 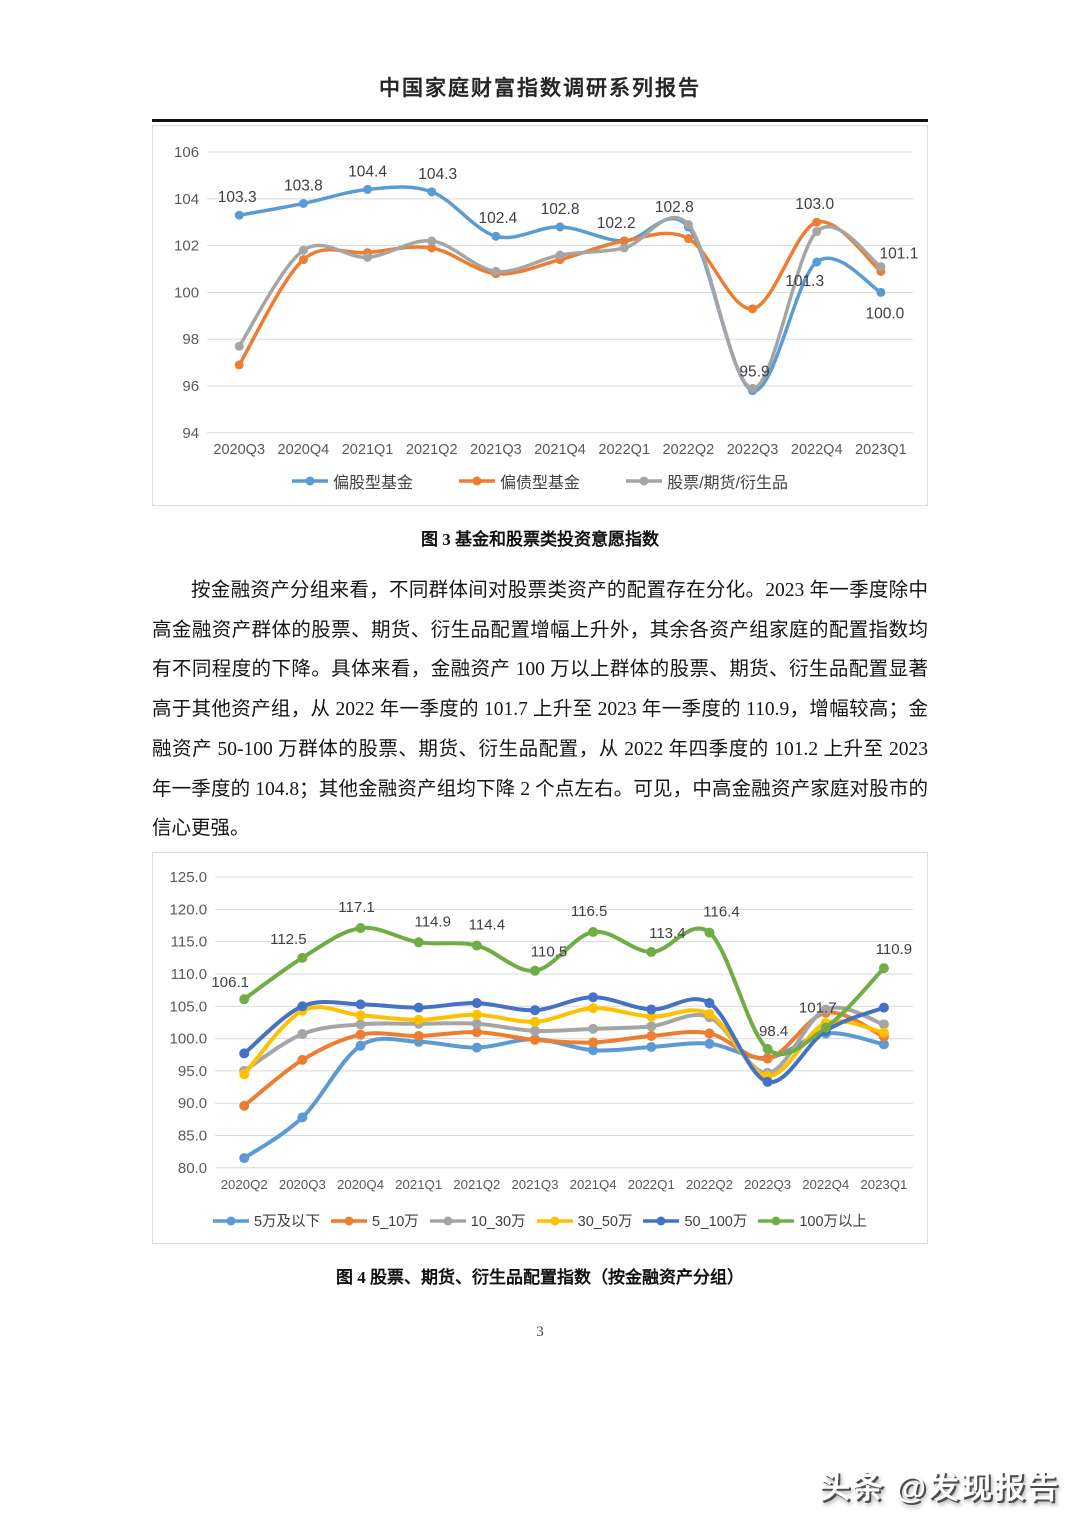 I want to click on figure3-legend: 偏股型基金 偏债型基金 股票/期货/衍生品, so click(x=540, y=481).